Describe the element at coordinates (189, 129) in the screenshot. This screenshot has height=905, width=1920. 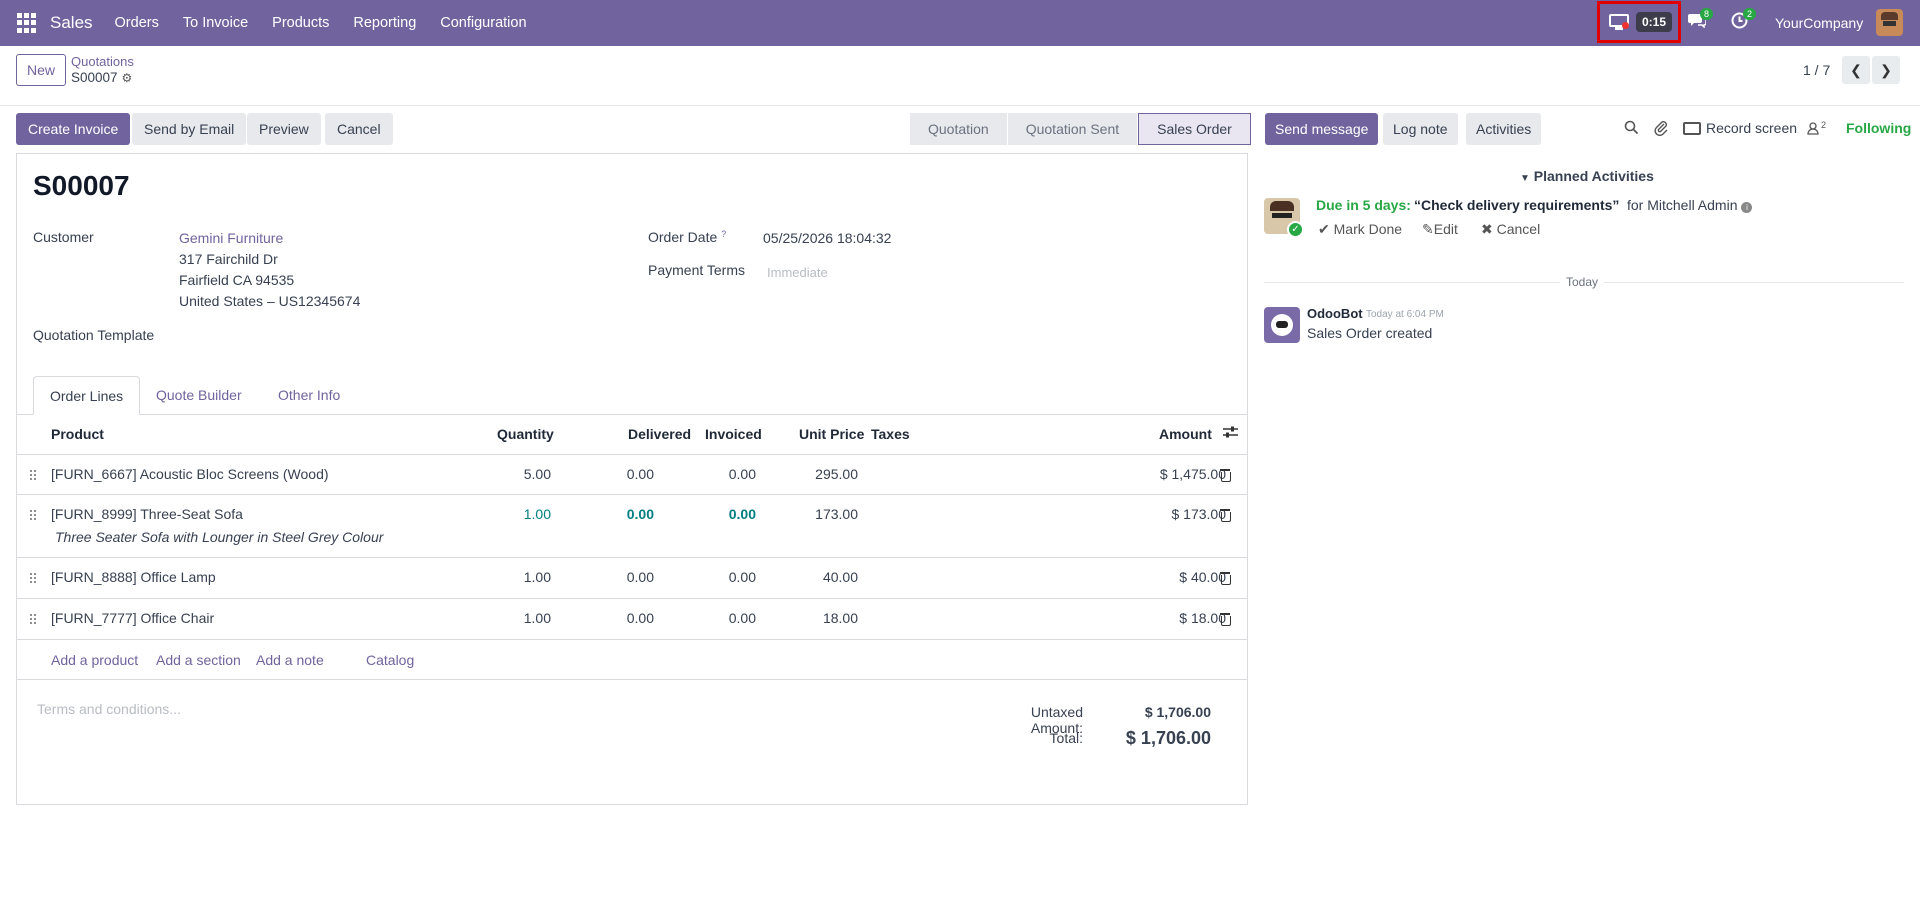
I see `send-by-email-button: Send by Email` at that location.